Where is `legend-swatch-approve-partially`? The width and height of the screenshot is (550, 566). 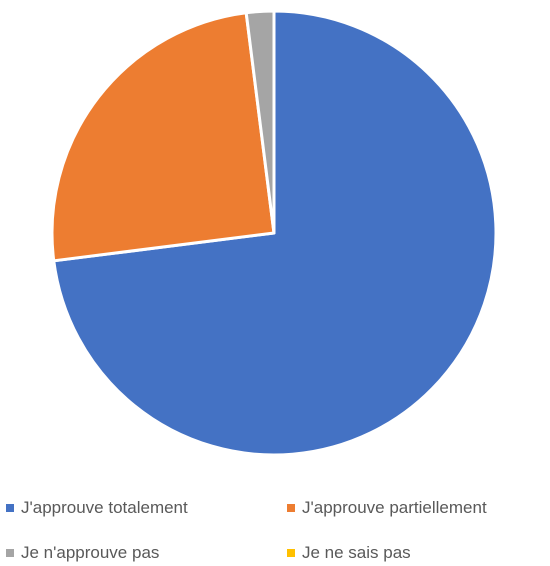
legend-swatch-approve-partially is located at coordinates (291, 508).